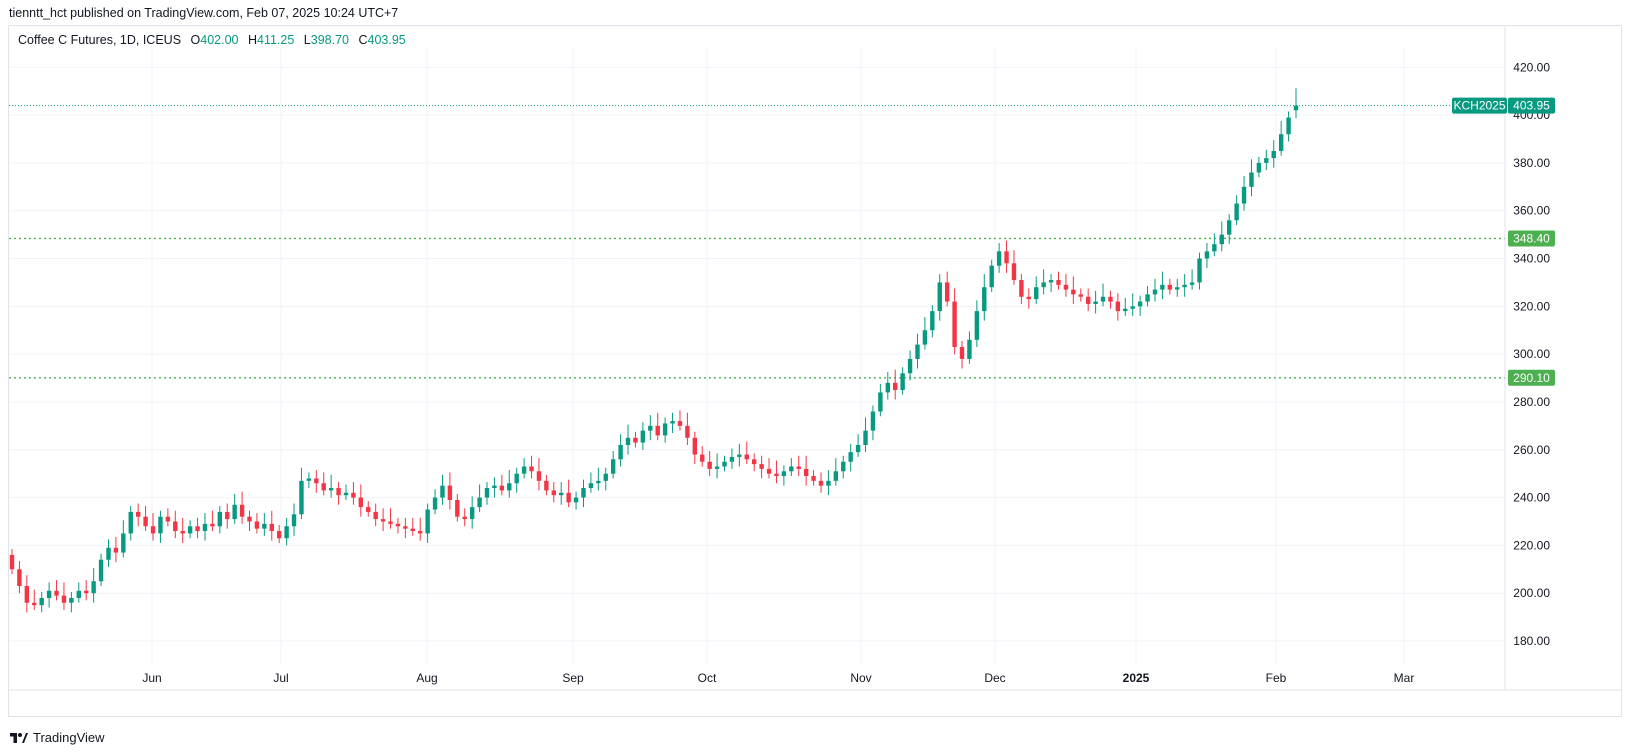  I want to click on price-tick-label: 220.00, so click(1531, 545).